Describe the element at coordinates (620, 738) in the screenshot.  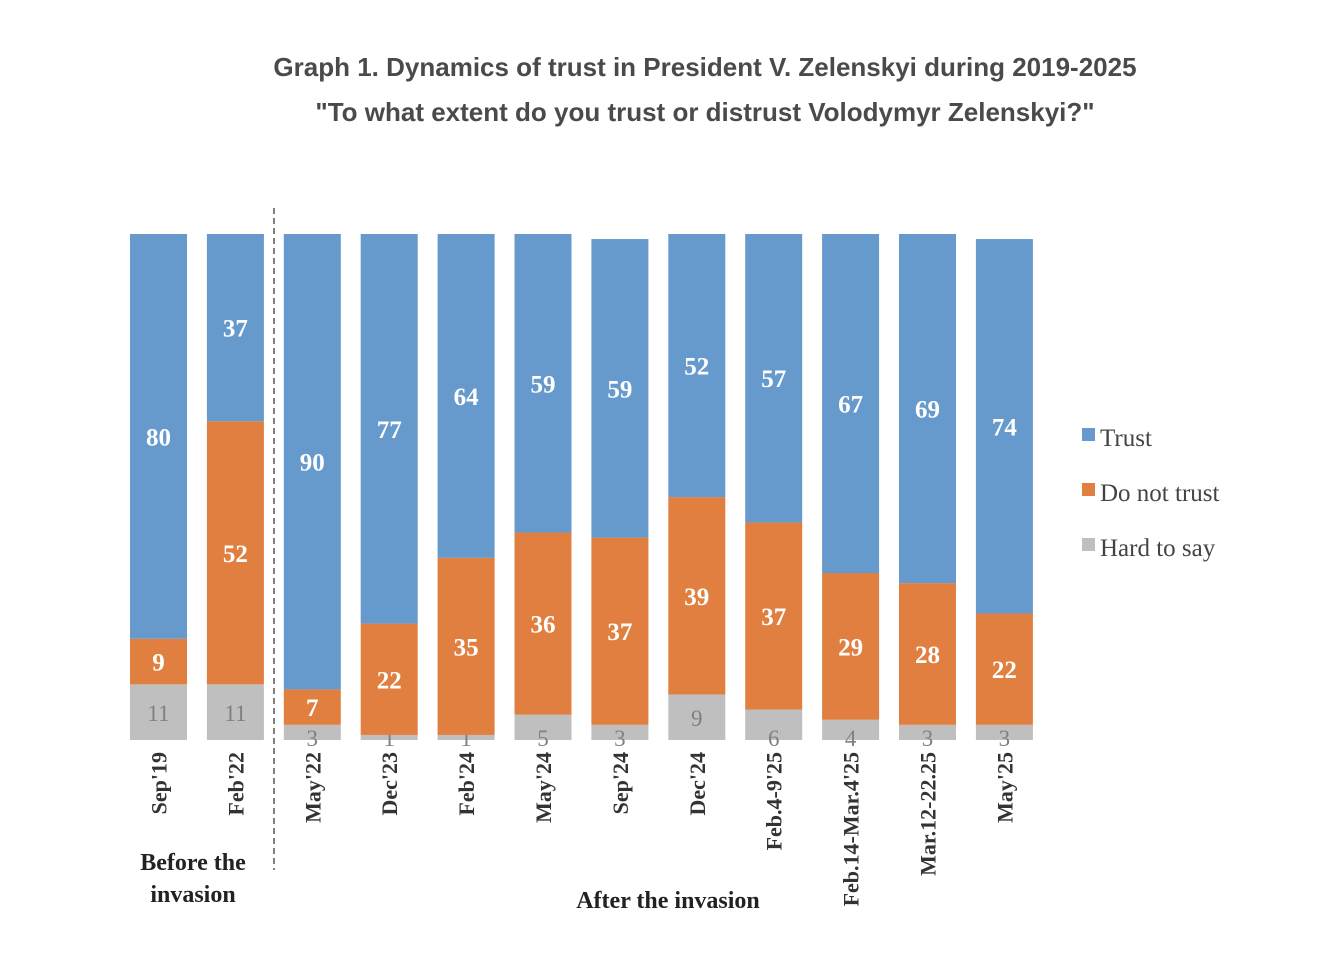
I see `data-label-hard-to-say-6: 3` at that location.